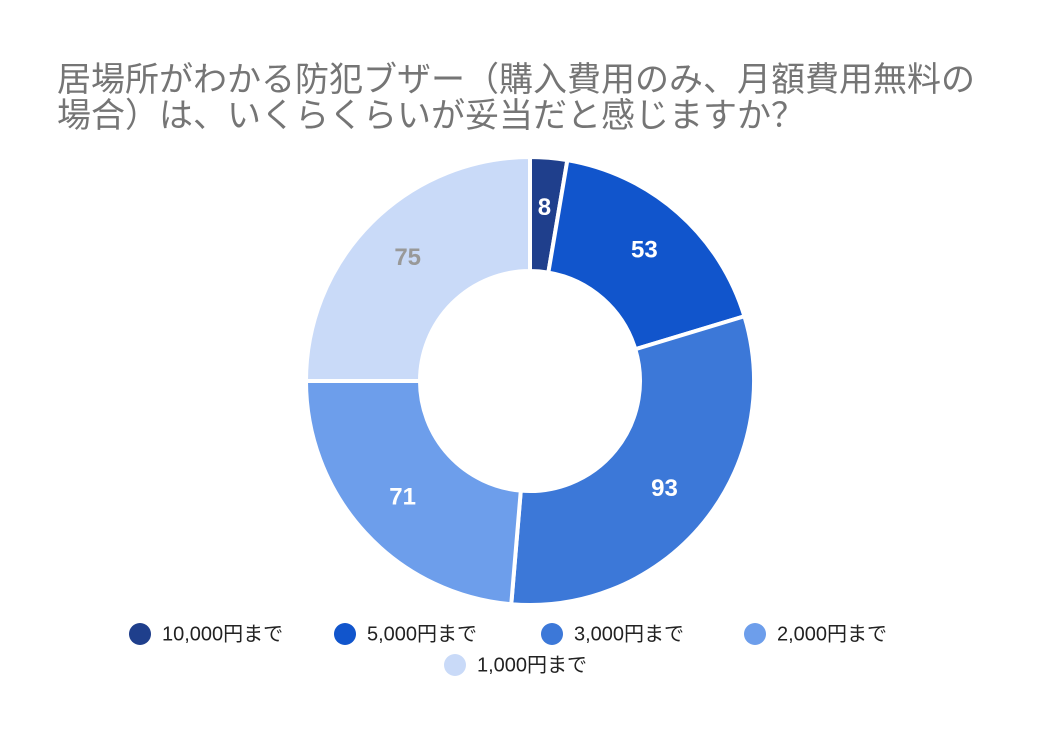 The height and width of the screenshot is (738, 1052). What do you see at coordinates (532, 665) in the screenshot?
I see `legend-label: 1,000円まで` at bounding box center [532, 665].